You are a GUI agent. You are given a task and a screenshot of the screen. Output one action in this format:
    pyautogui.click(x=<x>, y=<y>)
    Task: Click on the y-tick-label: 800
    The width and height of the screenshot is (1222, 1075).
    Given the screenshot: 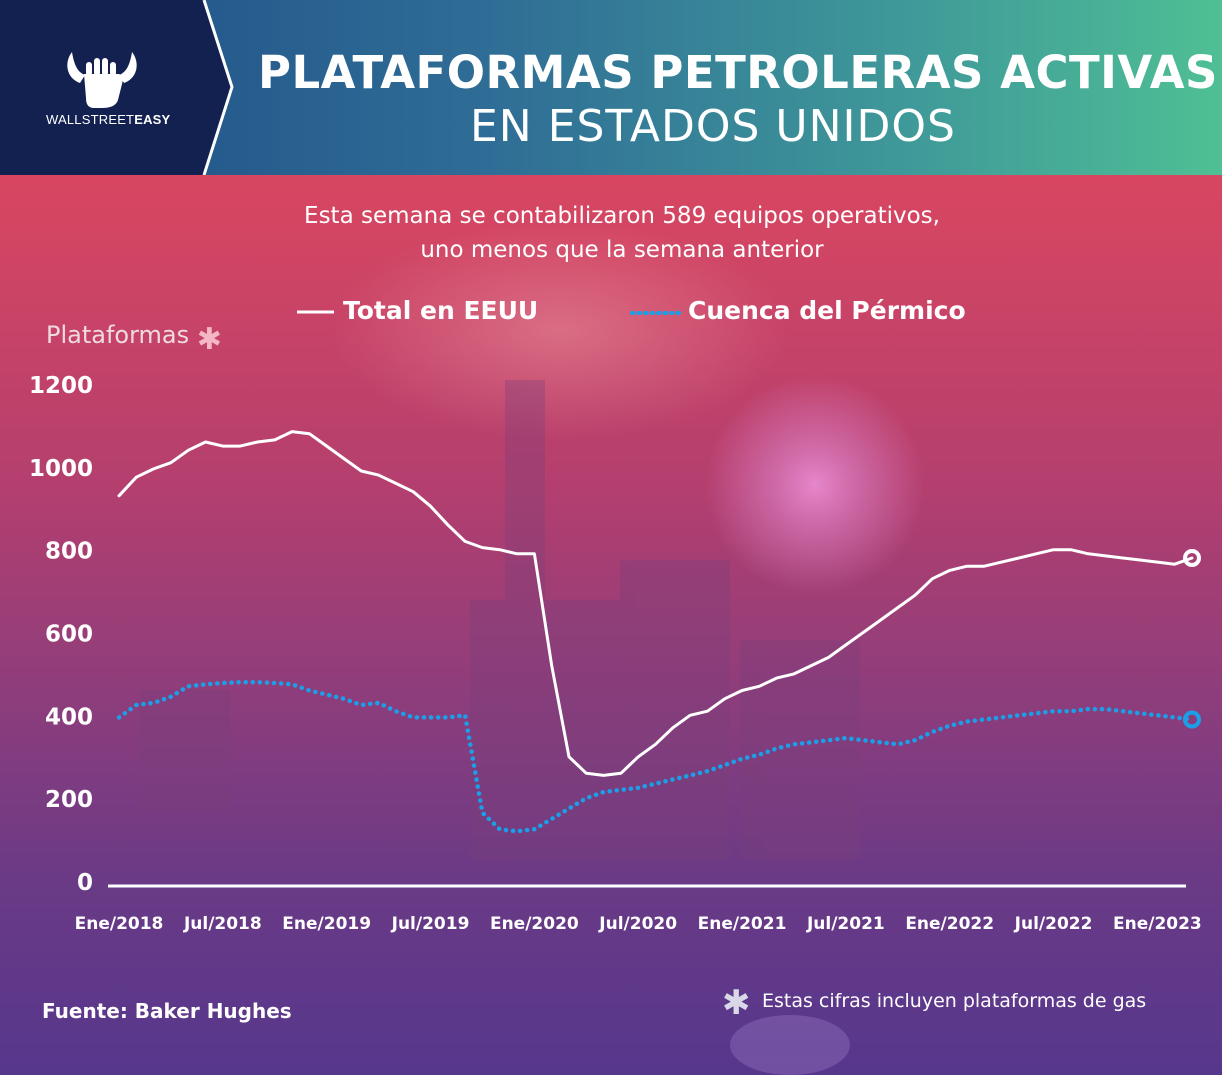 What is the action you would take?
    pyautogui.click(x=69, y=552)
    